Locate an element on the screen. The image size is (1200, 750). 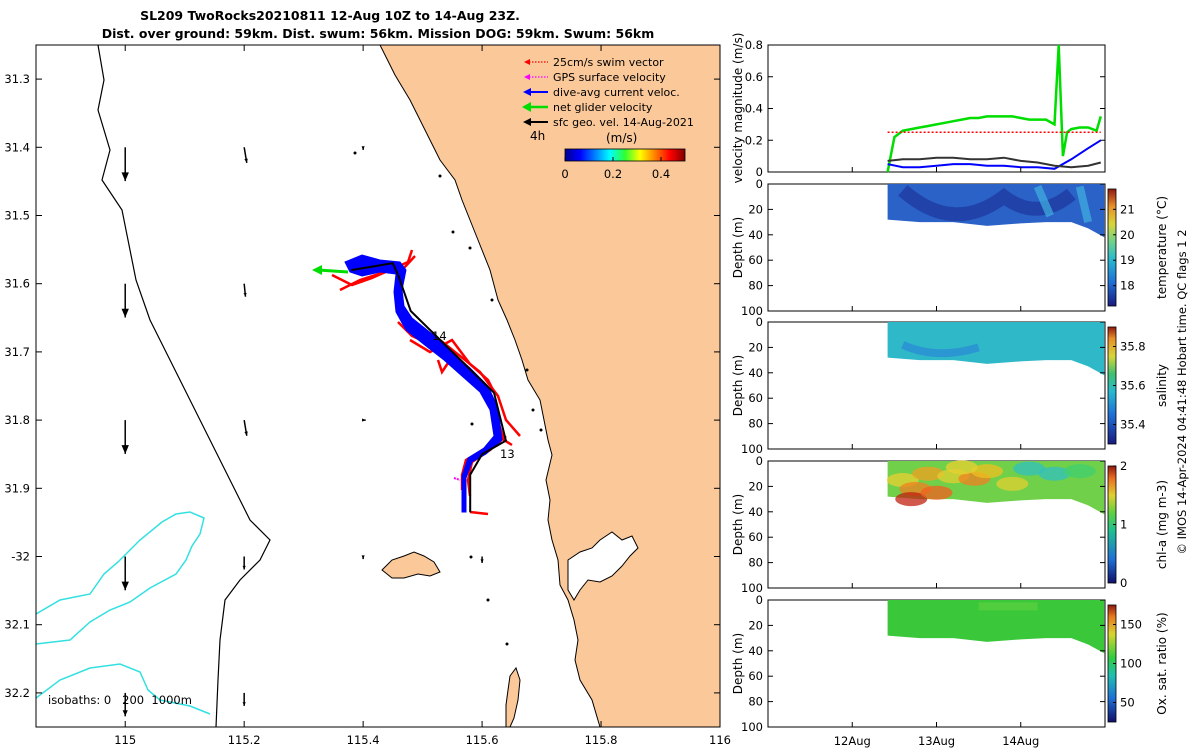
velocity-series is located at coordinates (994, 108).